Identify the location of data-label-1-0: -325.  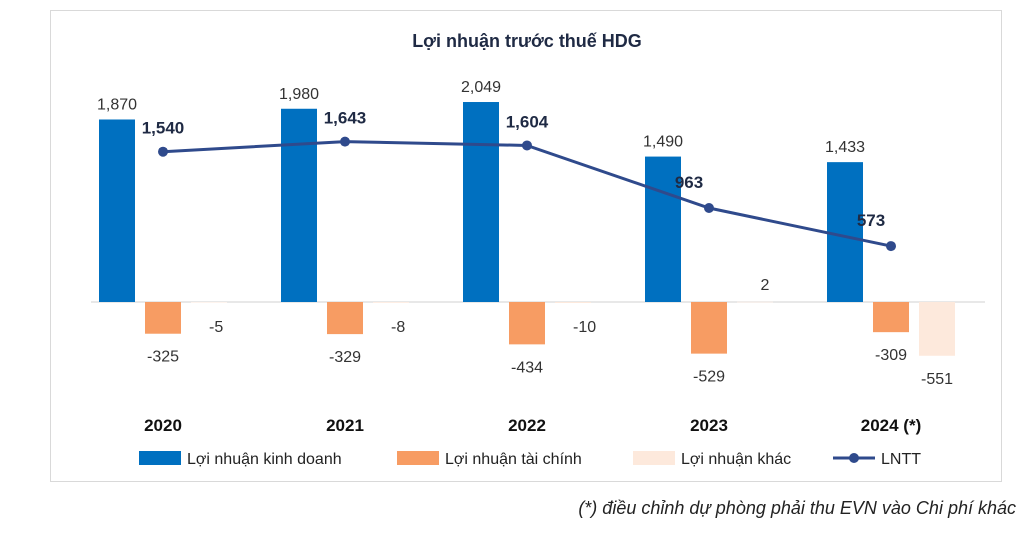
(163, 357).